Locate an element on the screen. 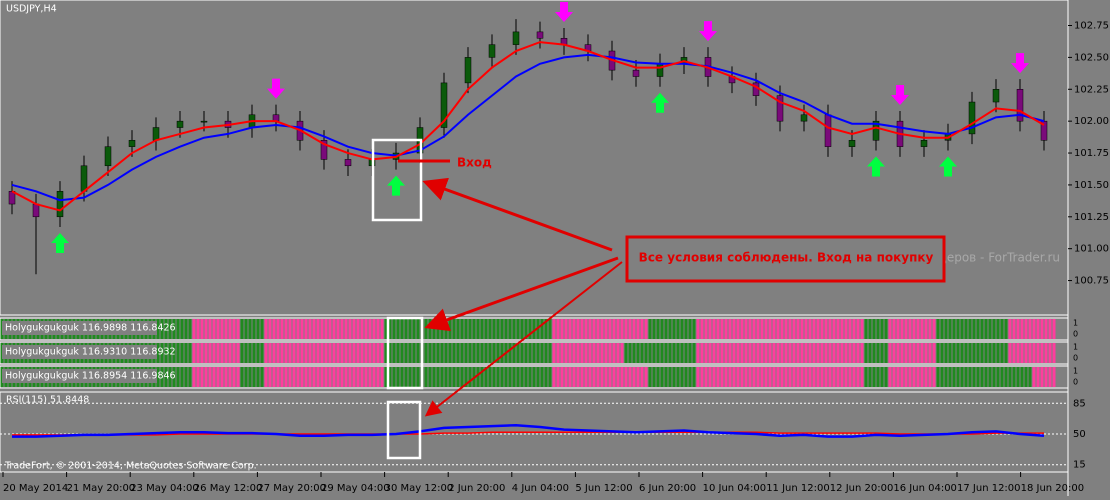 The height and width of the screenshot is (500, 1110). x-tick-label: 26 May 12:00 is located at coordinates (228, 488).